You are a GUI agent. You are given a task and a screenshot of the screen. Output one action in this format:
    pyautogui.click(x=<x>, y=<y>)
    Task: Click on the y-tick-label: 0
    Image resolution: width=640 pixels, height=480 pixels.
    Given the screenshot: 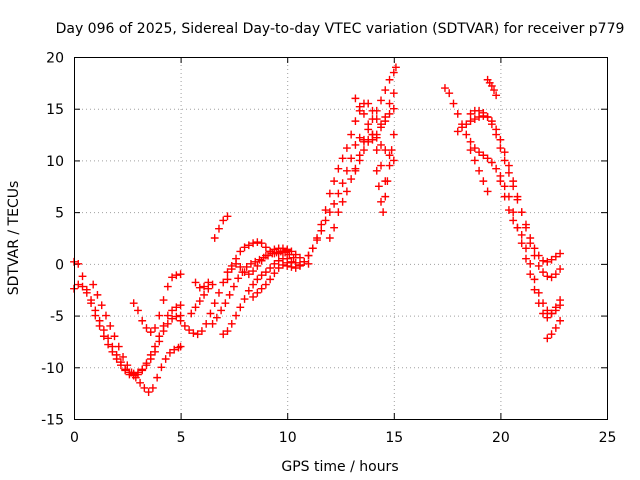 What is the action you would take?
    pyautogui.click(x=59, y=265)
    